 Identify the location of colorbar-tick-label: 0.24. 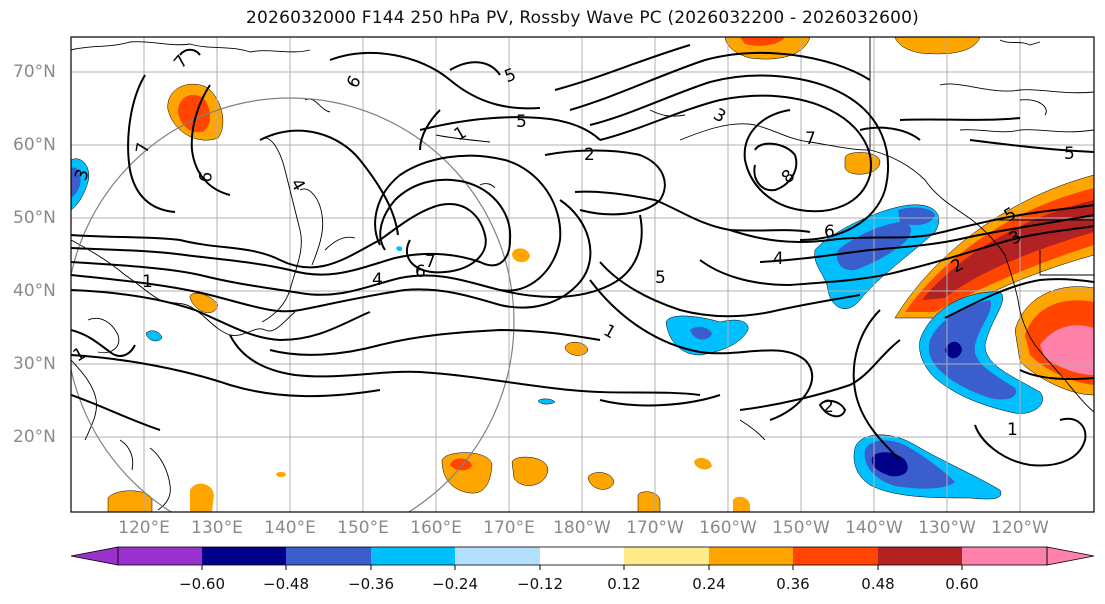
(709, 584).